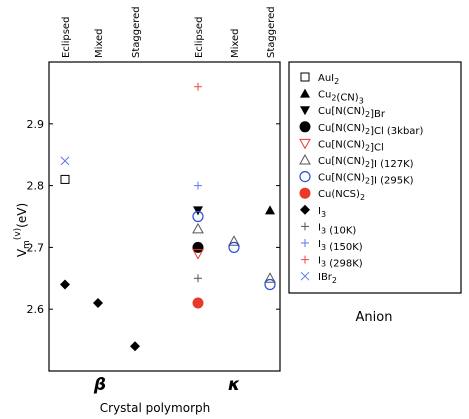 This screenshot has height=419, width=469. What do you see at coordinates (351, 146) in the screenshot?
I see `legend-label: Cu[N(CN)2]Cl` at bounding box center [351, 146].